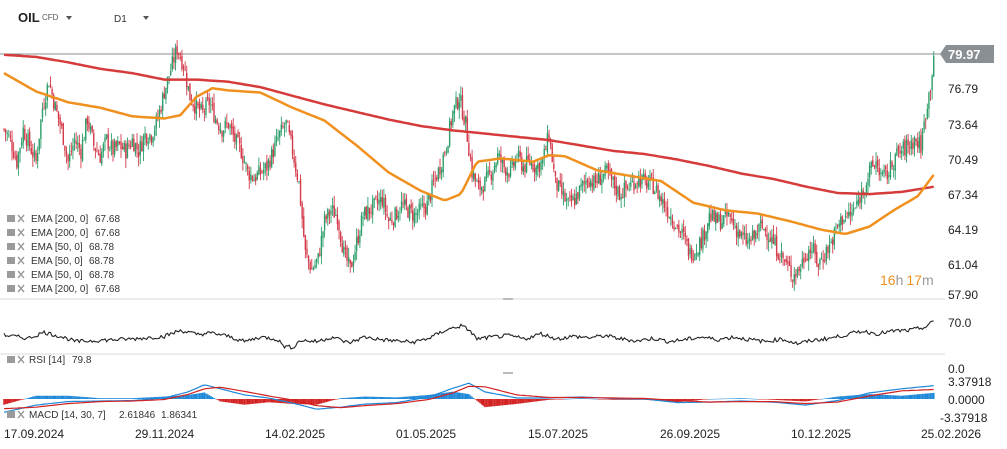 The height and width of the screenshot is (449, 1007). Describe the element at coordinates (101, 261) in the screenshot. I see `indicator-value: 68.78` at that location.